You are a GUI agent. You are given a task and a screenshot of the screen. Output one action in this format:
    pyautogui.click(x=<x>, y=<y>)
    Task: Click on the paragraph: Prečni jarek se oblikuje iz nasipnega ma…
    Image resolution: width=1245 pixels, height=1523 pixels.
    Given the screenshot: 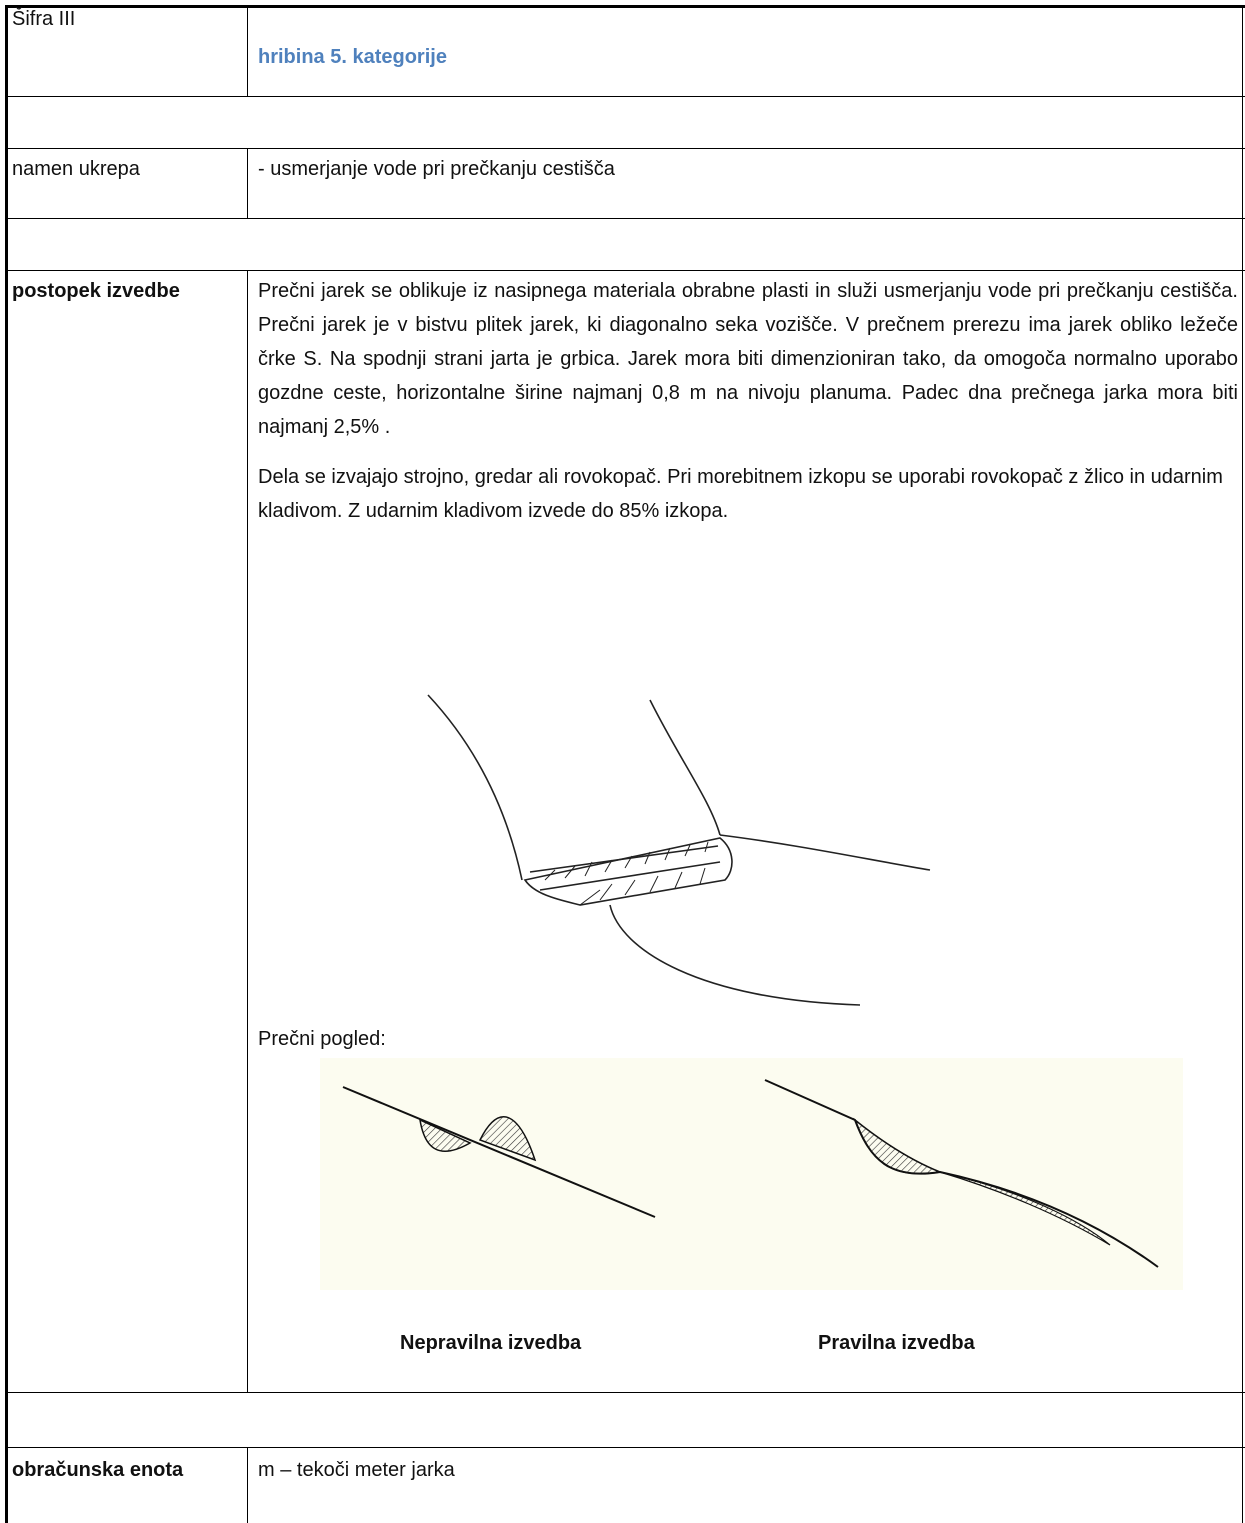 What is the action you would take?
    pyautogui.click(x=748, y=359)
    